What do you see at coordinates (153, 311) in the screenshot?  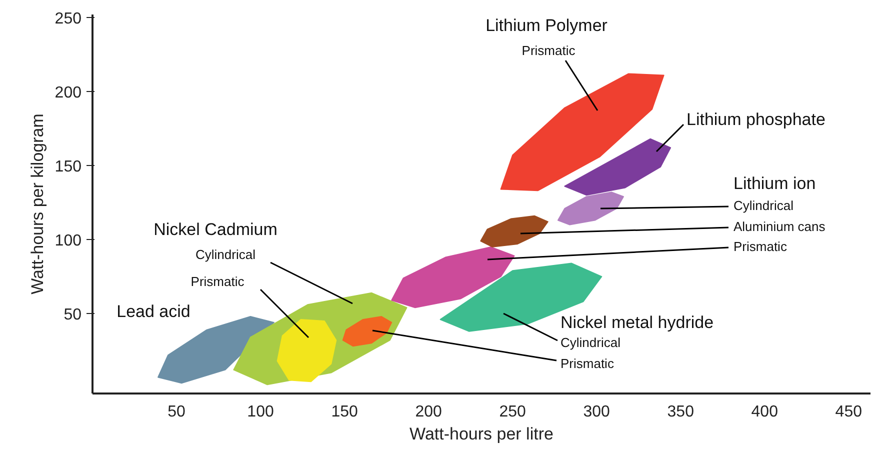 I see `annotation: Lead acid` at bounding box center [153, 311].